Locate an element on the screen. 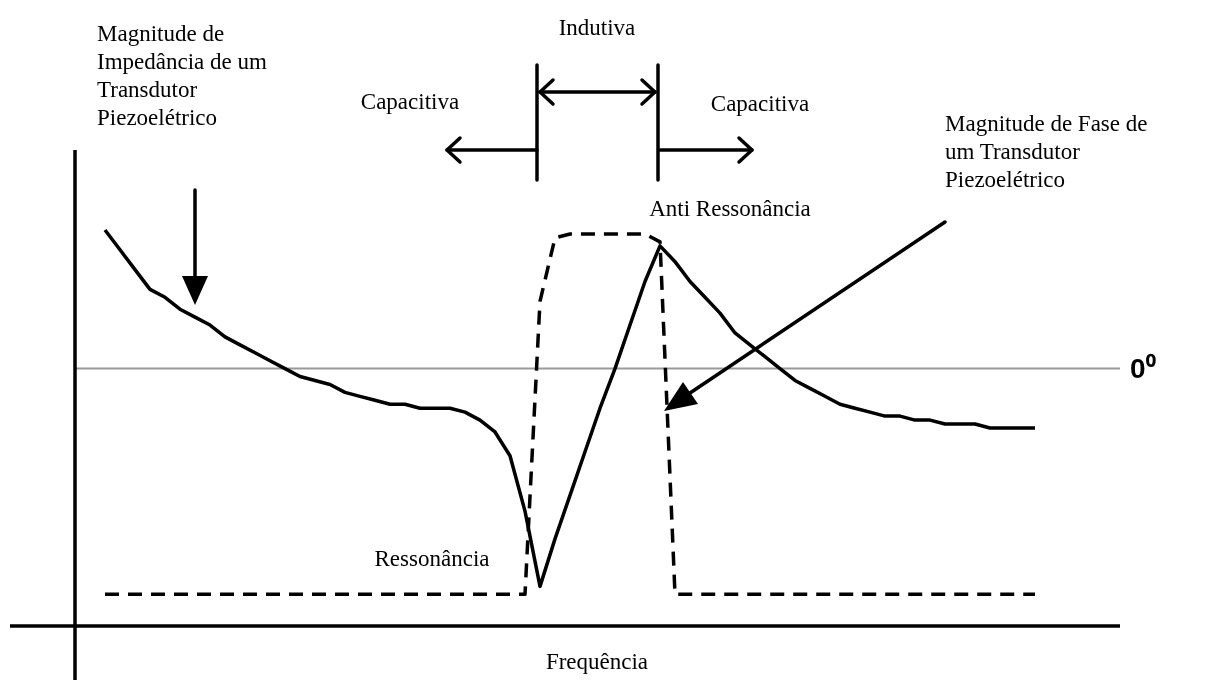 This screenshot has width=1207, height=684. annotation: Ressonância is located at coordinates (432, 559).